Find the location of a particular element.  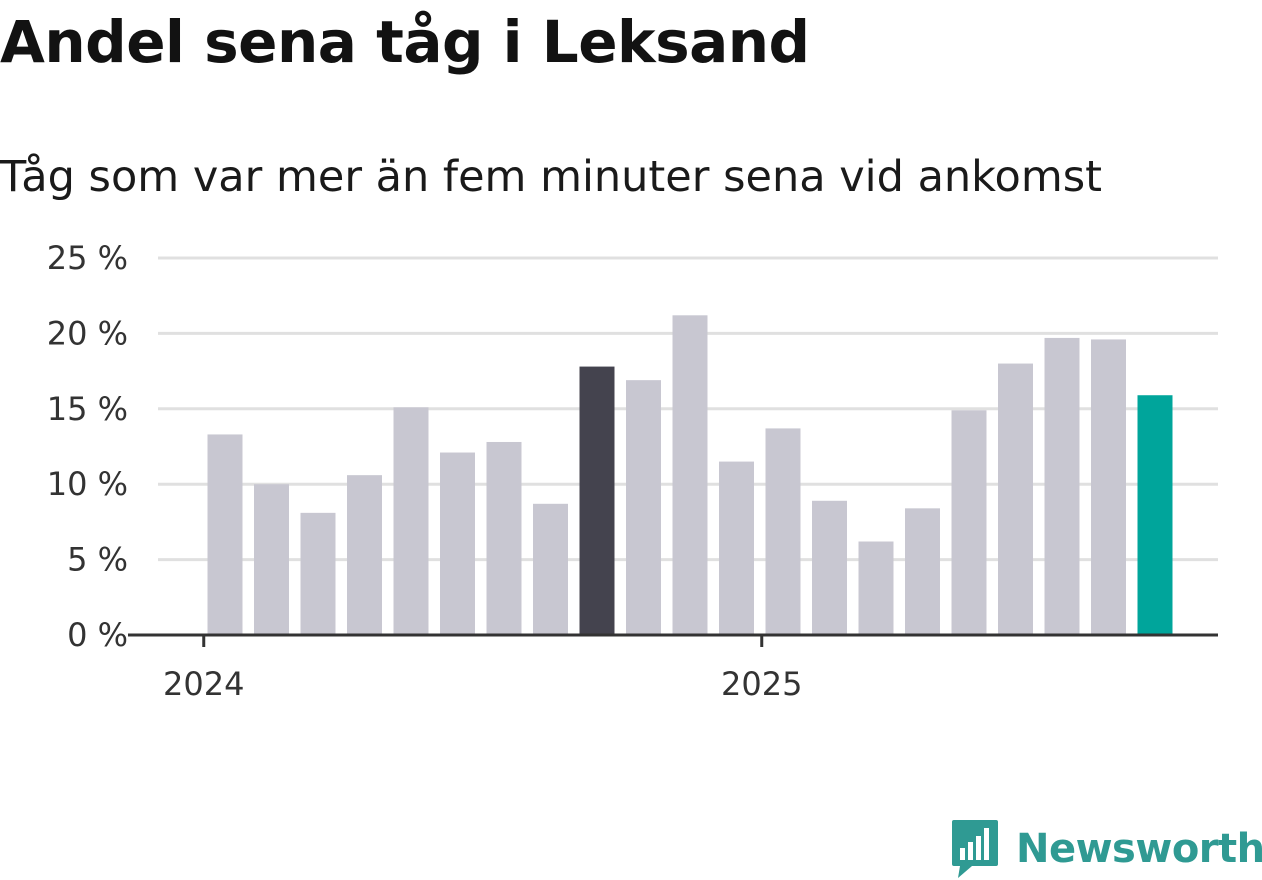

y-tick-label: 5 % is located at coordinates (97, 560).